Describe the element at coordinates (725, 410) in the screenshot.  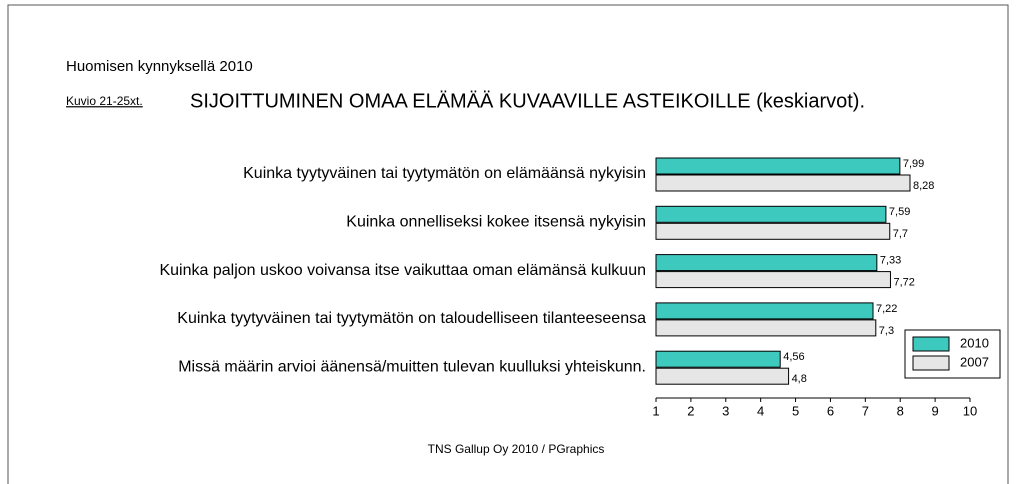
I see `x-tick-label: 3` at that location.